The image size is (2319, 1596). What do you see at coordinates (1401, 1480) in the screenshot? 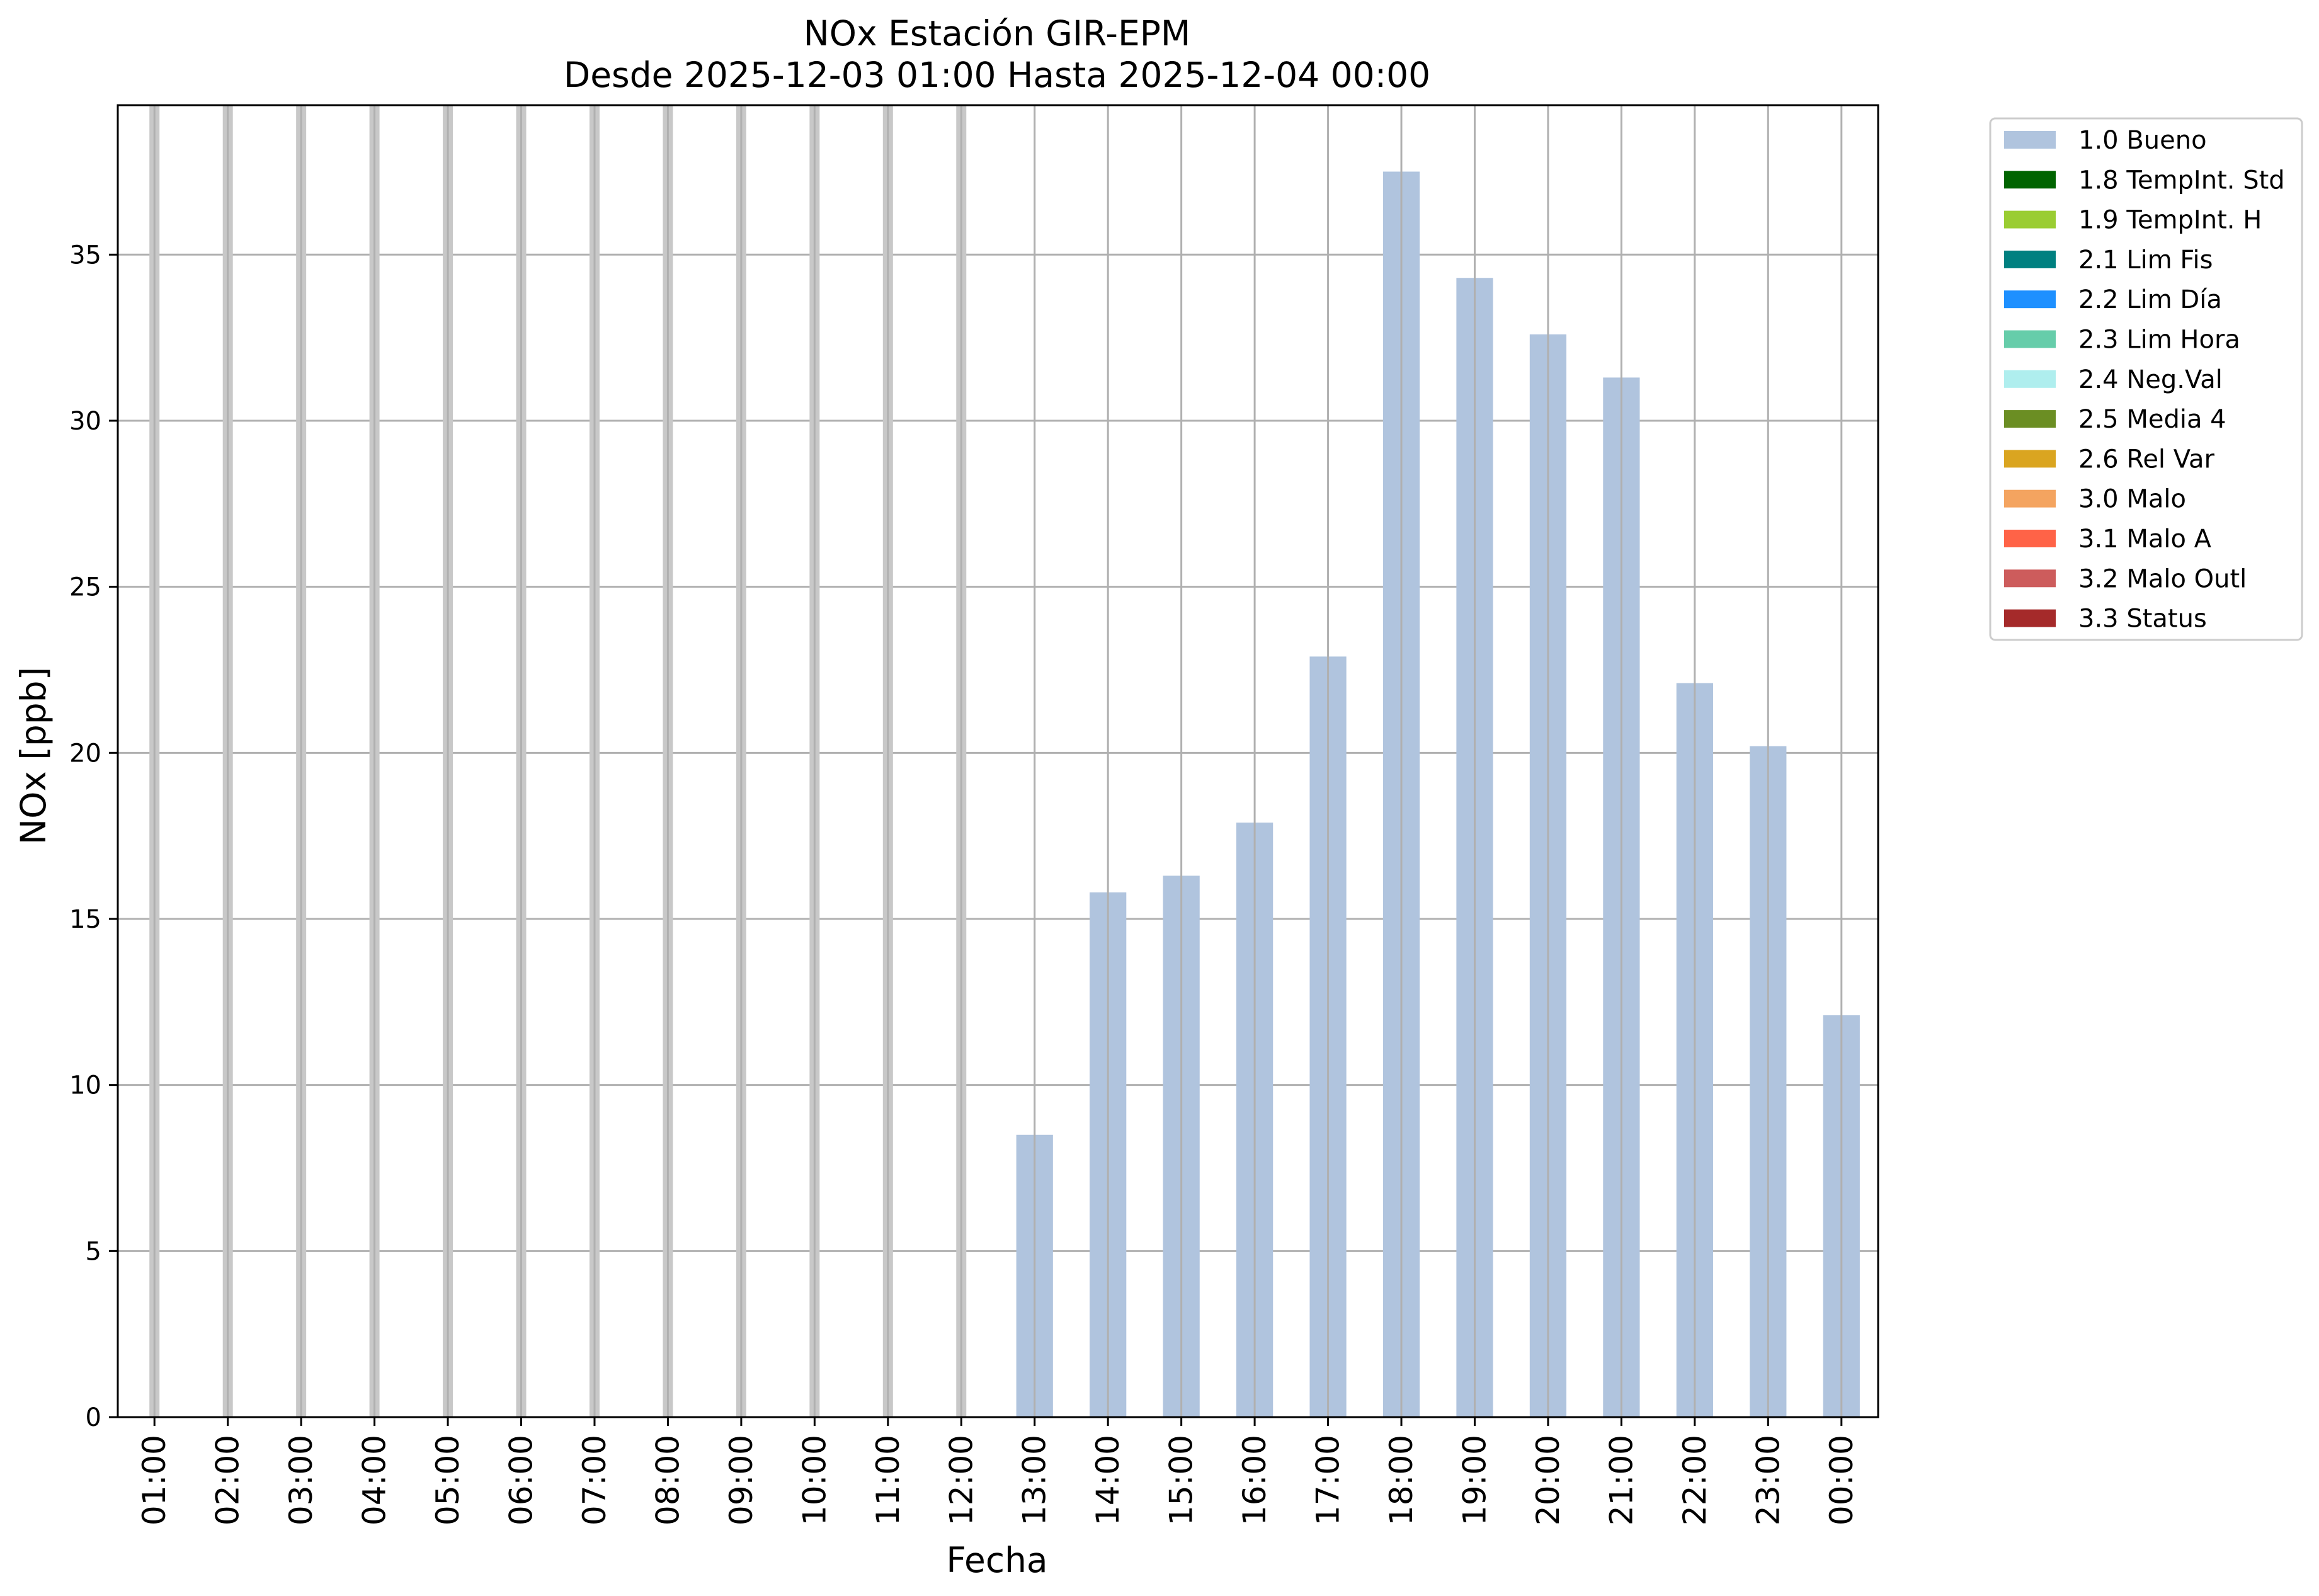
I see `x-tick-label: 18:00` at bounding box center [1401, 1480].